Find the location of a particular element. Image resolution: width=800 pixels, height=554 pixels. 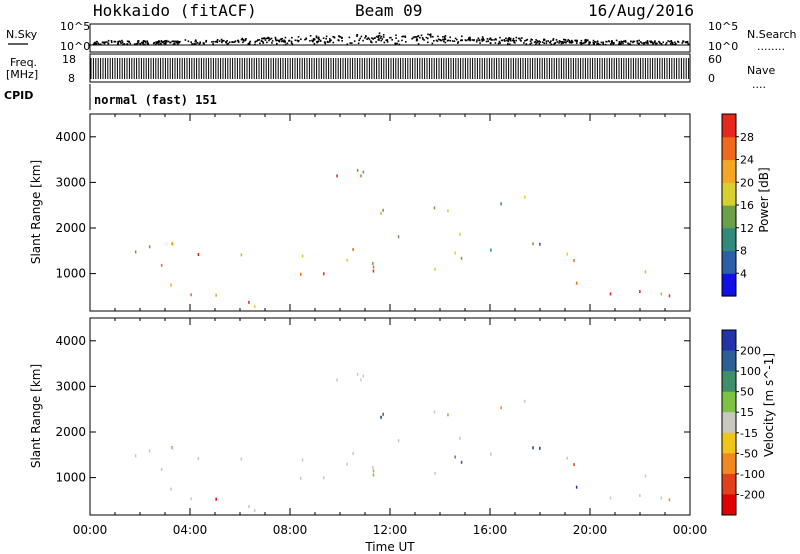

velocity-cbar-label: Velocity [m s^-1] is located at coordinates (769, 405).